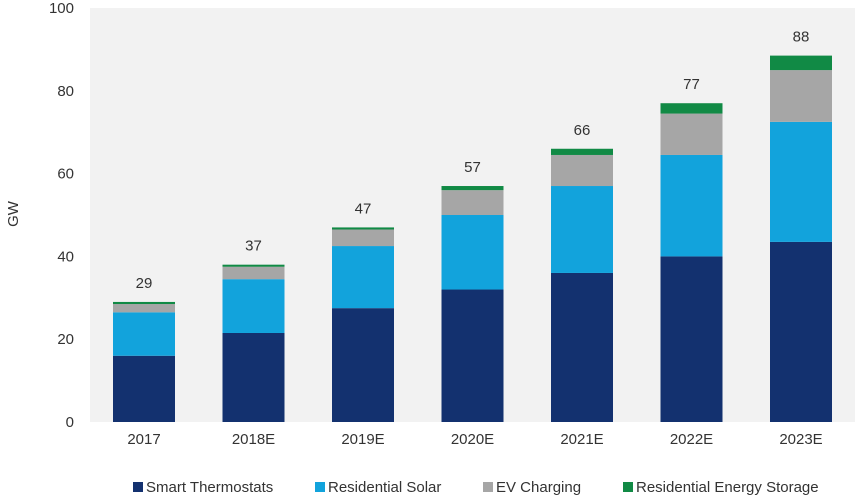 Image resolution: width=863 pixels, height=500 pixels. Describe the element at coordinates (70, 422) in the screenshot. I see `y-tick-label: 0` at that location.